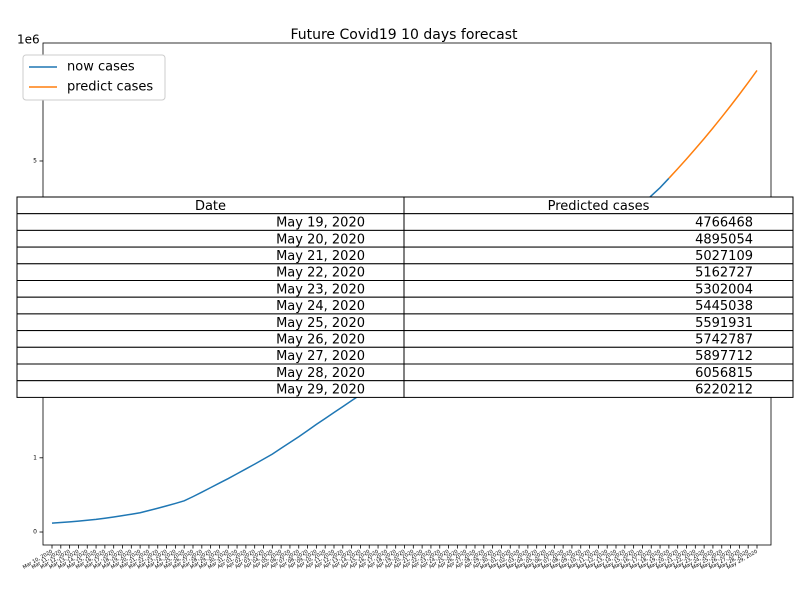  What do you see at coordinates (320, 390) in the screenshot?
I see `table-date: May 29, 2020` at bounding box center [320, 390].